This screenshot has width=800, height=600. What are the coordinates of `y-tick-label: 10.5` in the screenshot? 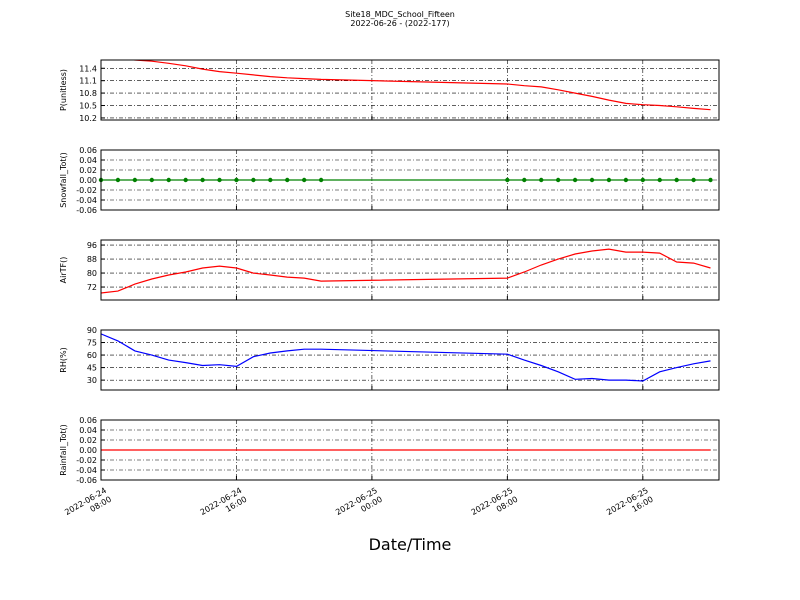 It's located at (88, 106).